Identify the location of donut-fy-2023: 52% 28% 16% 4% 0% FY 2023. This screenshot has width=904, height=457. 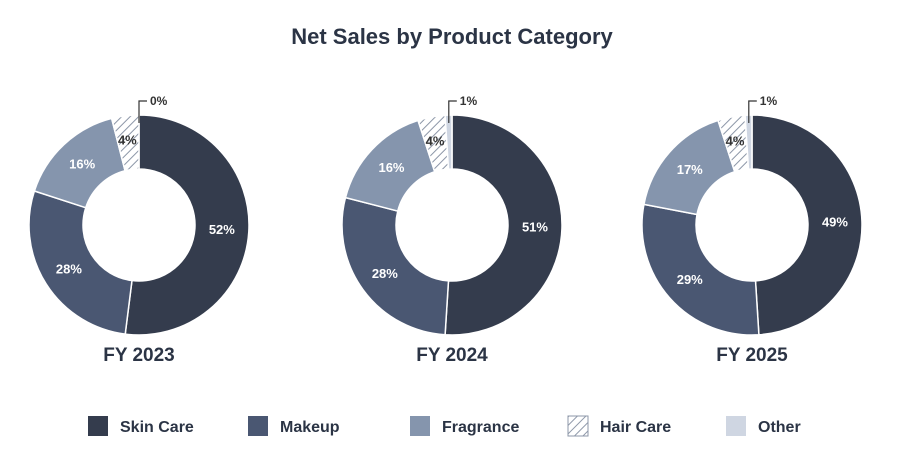
(139, 230).